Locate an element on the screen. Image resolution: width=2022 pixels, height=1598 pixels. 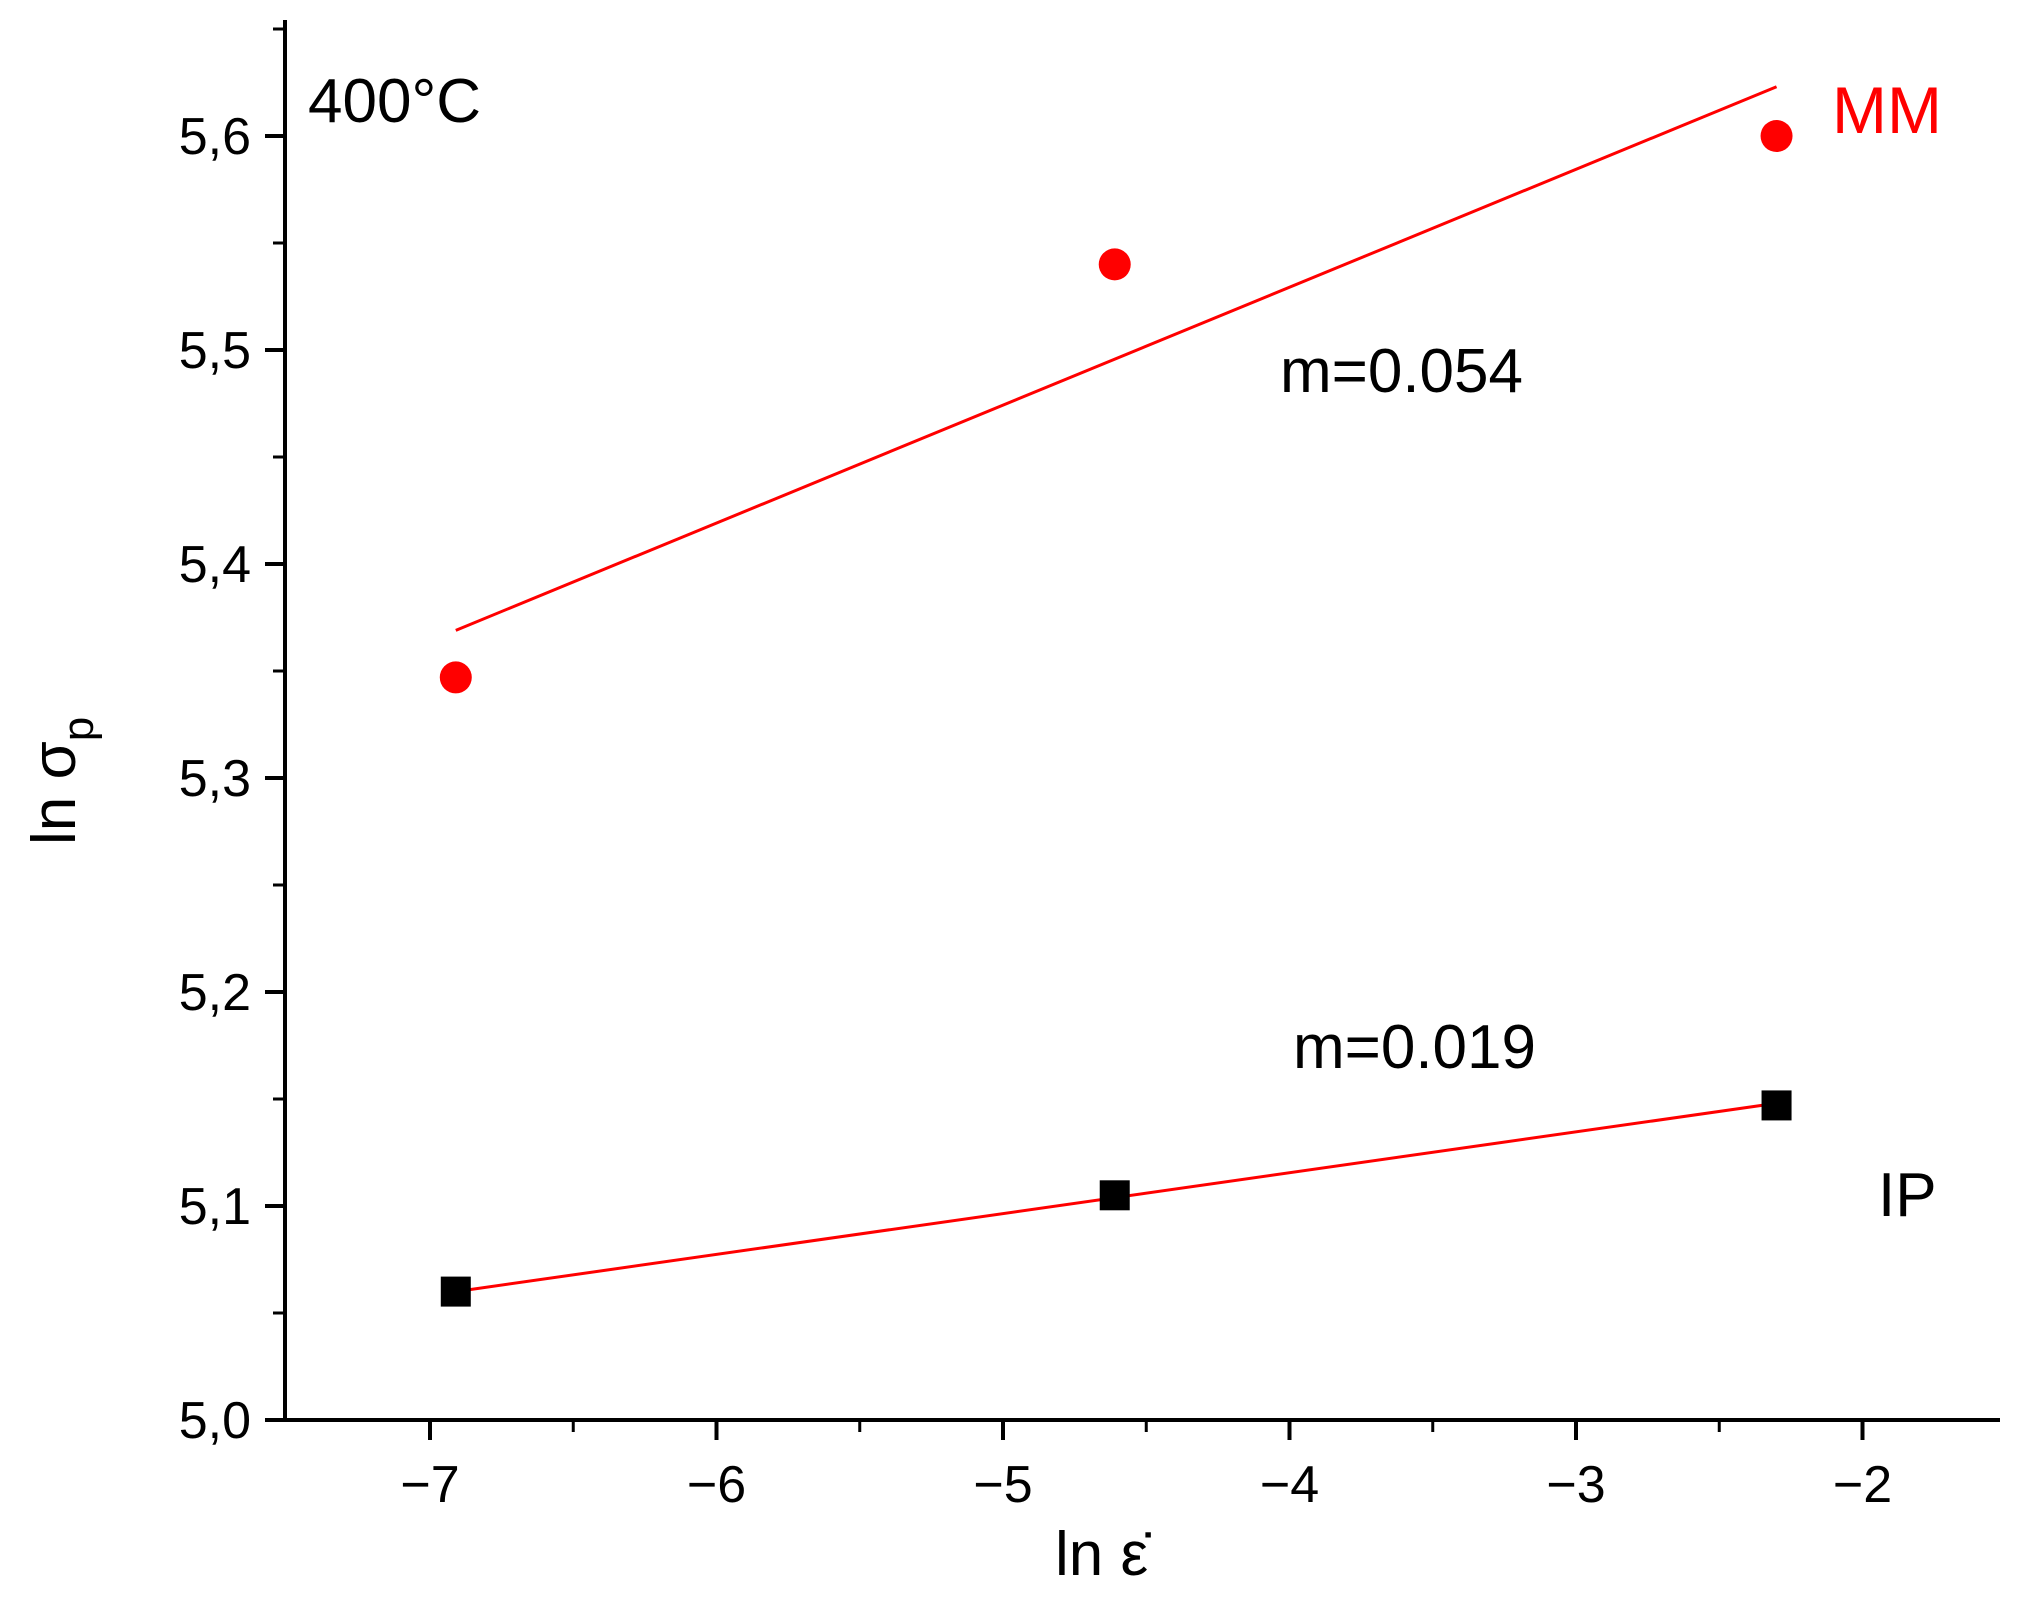
legend-label-ip: IP is located at coordinates (1907, 1195).